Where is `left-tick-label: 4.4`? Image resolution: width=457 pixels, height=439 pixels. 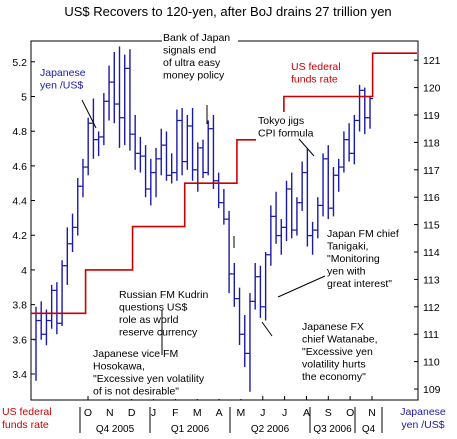
left-tick-label: 4.4 is located at coordinates (19, 202).